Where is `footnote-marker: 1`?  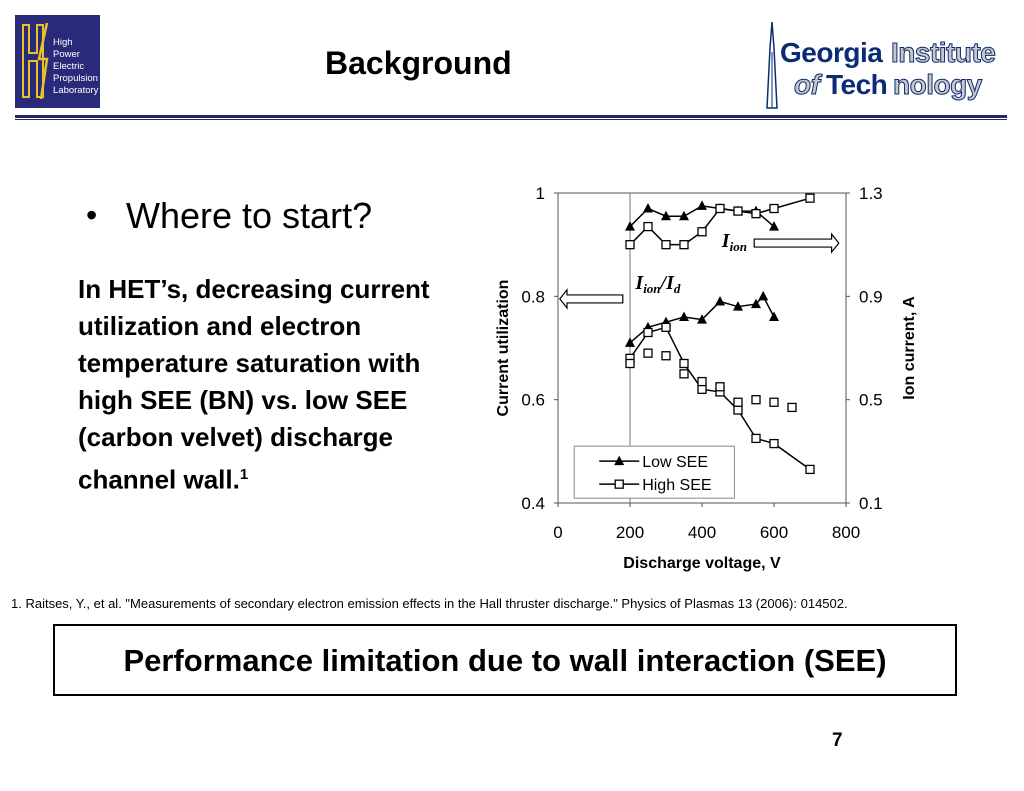 footnote-marker: 1 is located at coordinates (244, 474).